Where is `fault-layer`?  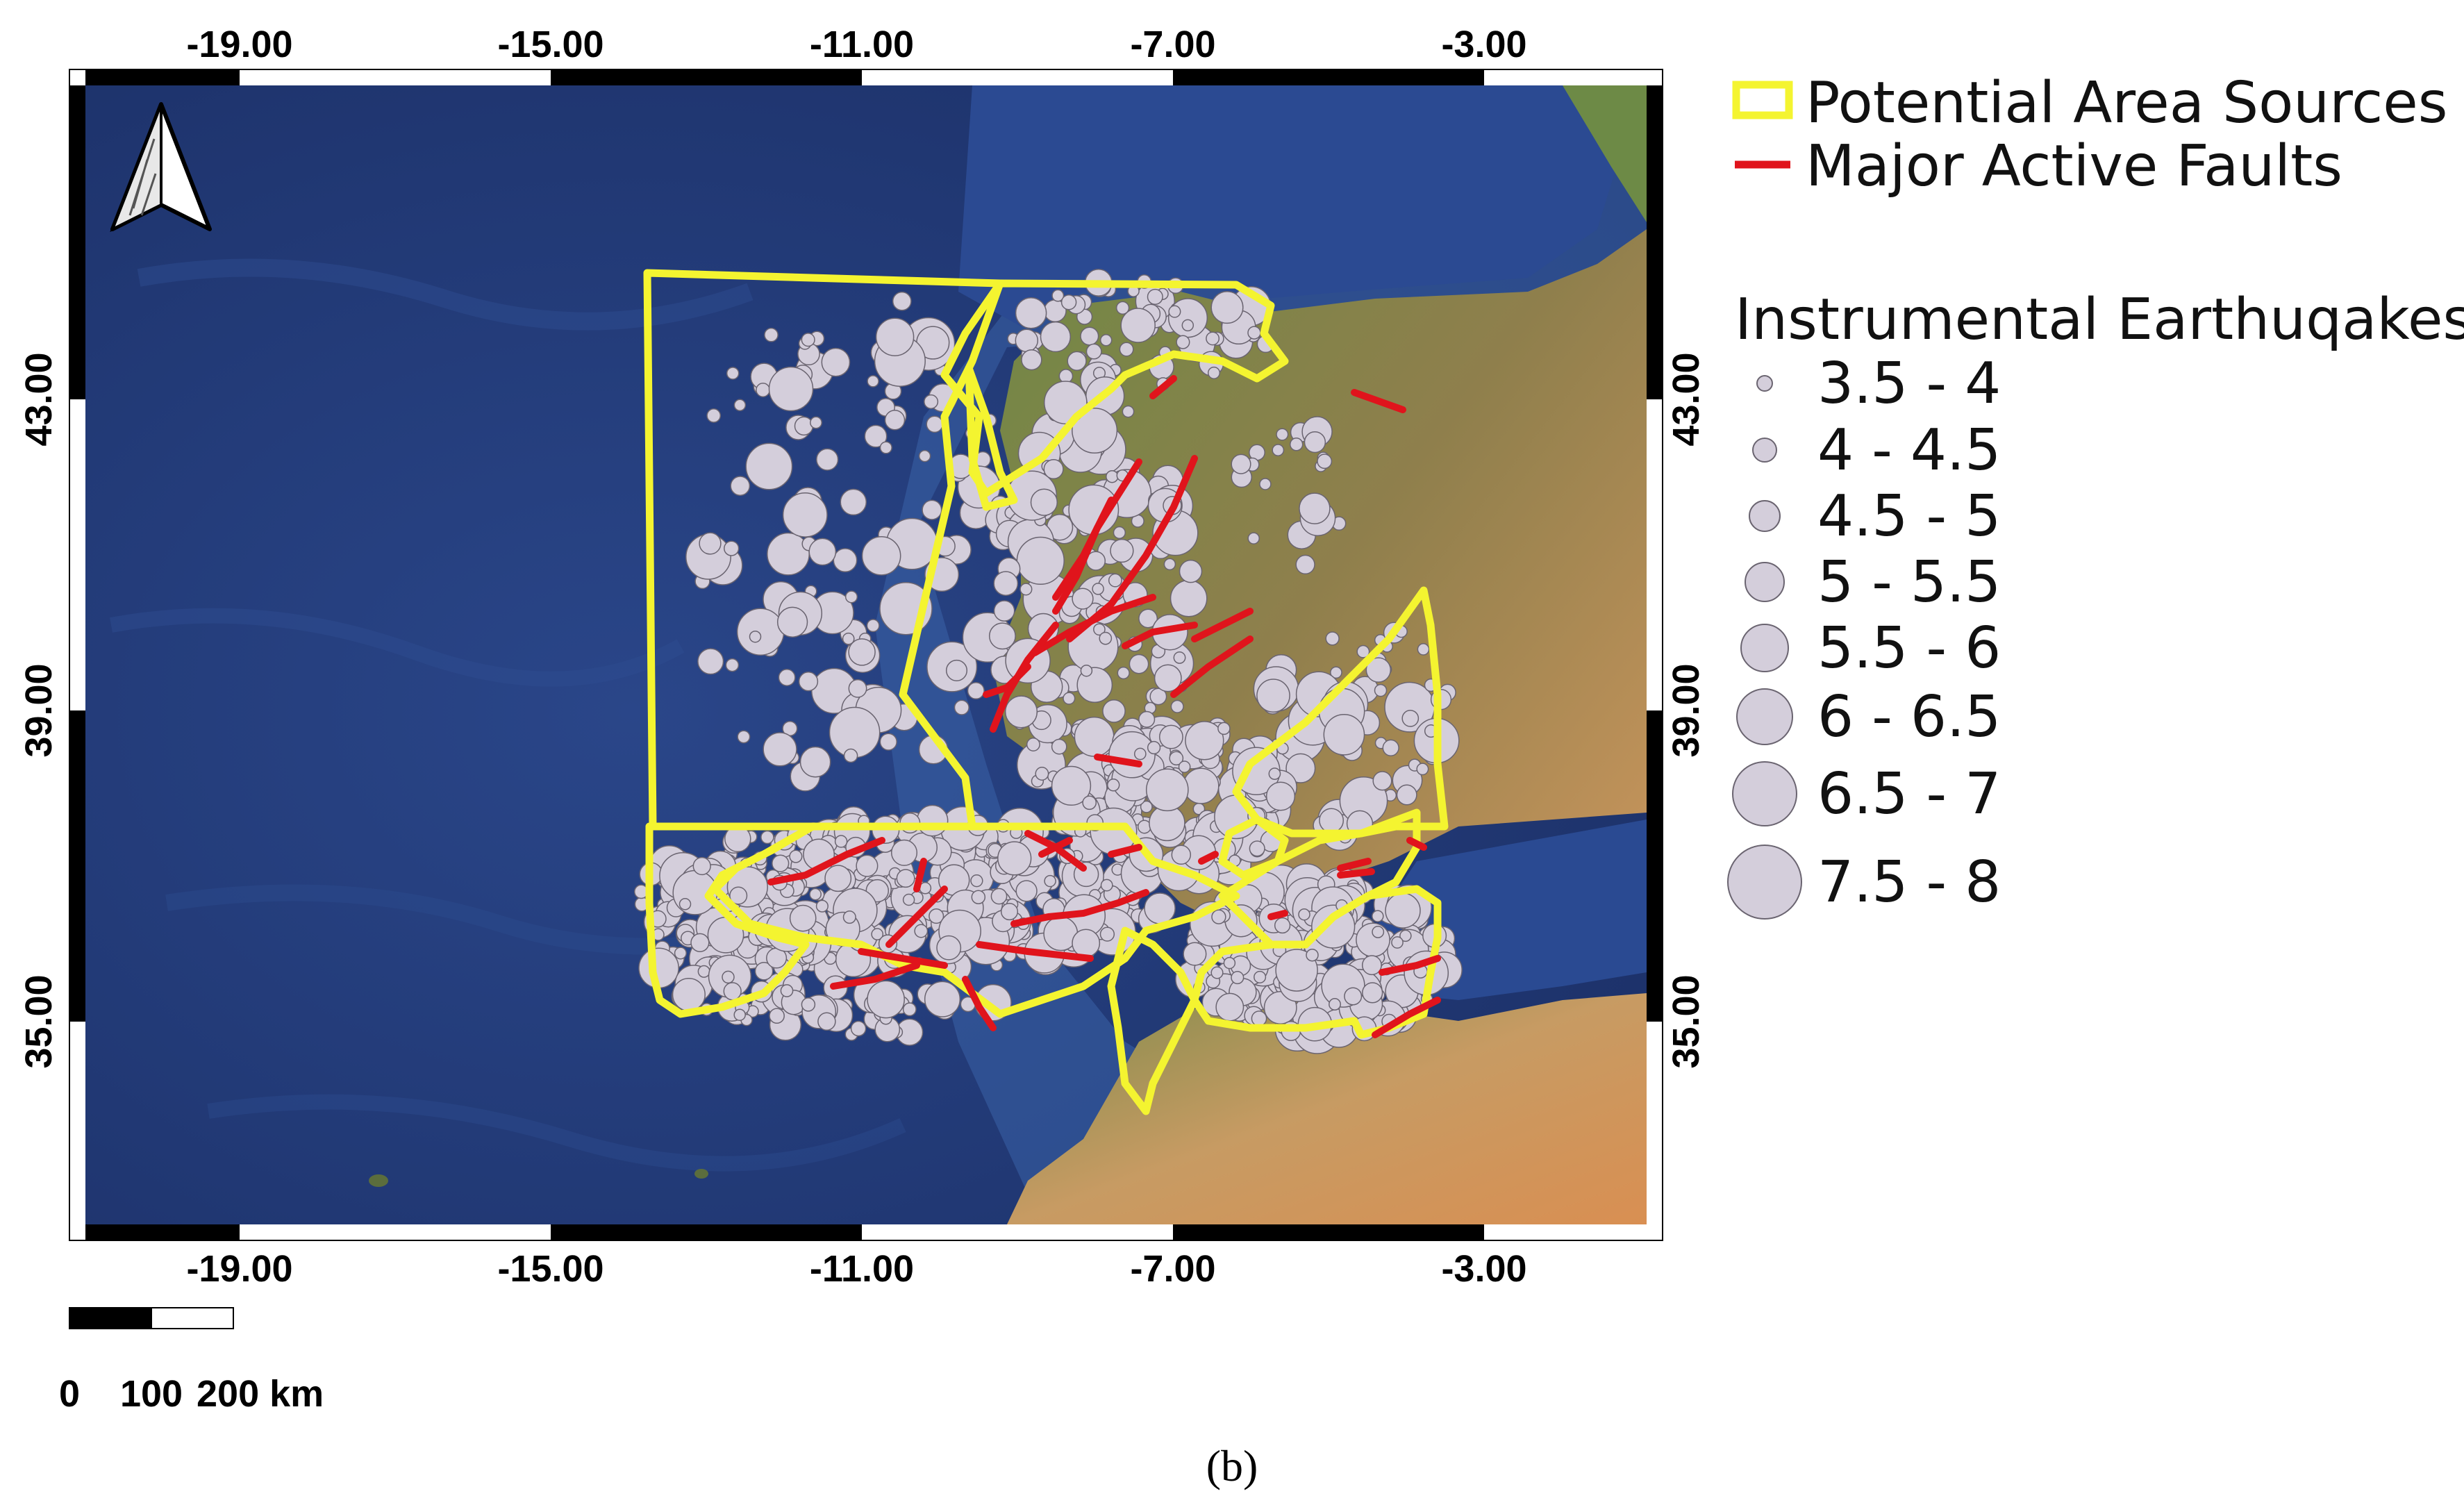
fault-layer is located at coordinates (1104, 706).